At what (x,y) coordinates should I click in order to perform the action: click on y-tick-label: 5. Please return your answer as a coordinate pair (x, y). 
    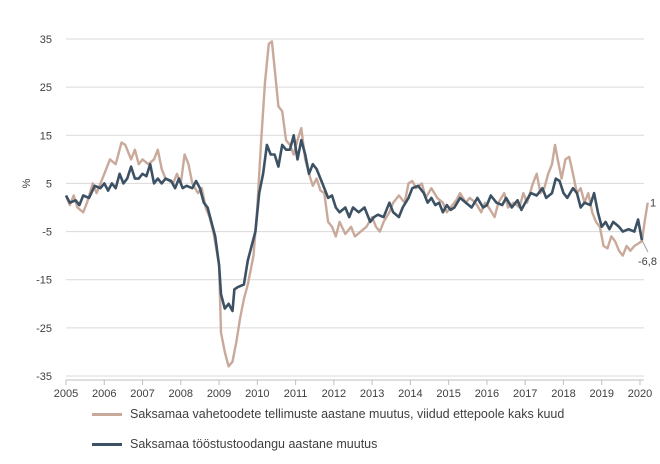
    Looking at the image, I should click on (49, 184).